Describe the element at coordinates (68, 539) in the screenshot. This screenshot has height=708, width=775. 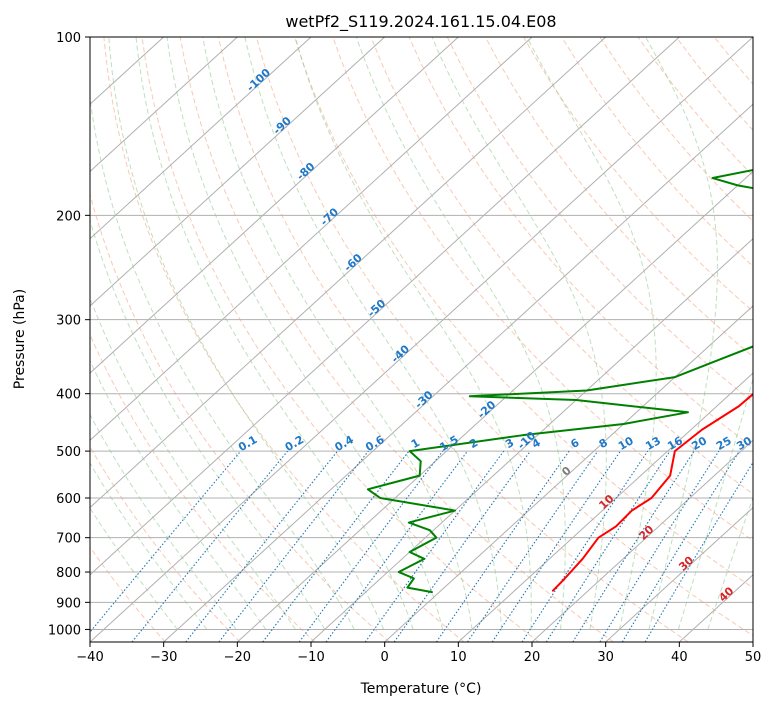
I see `y-tick-label: 700` at that location.